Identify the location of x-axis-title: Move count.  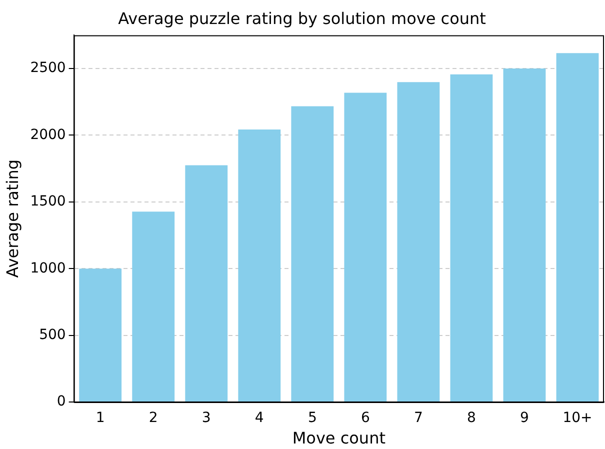
(339, 438).